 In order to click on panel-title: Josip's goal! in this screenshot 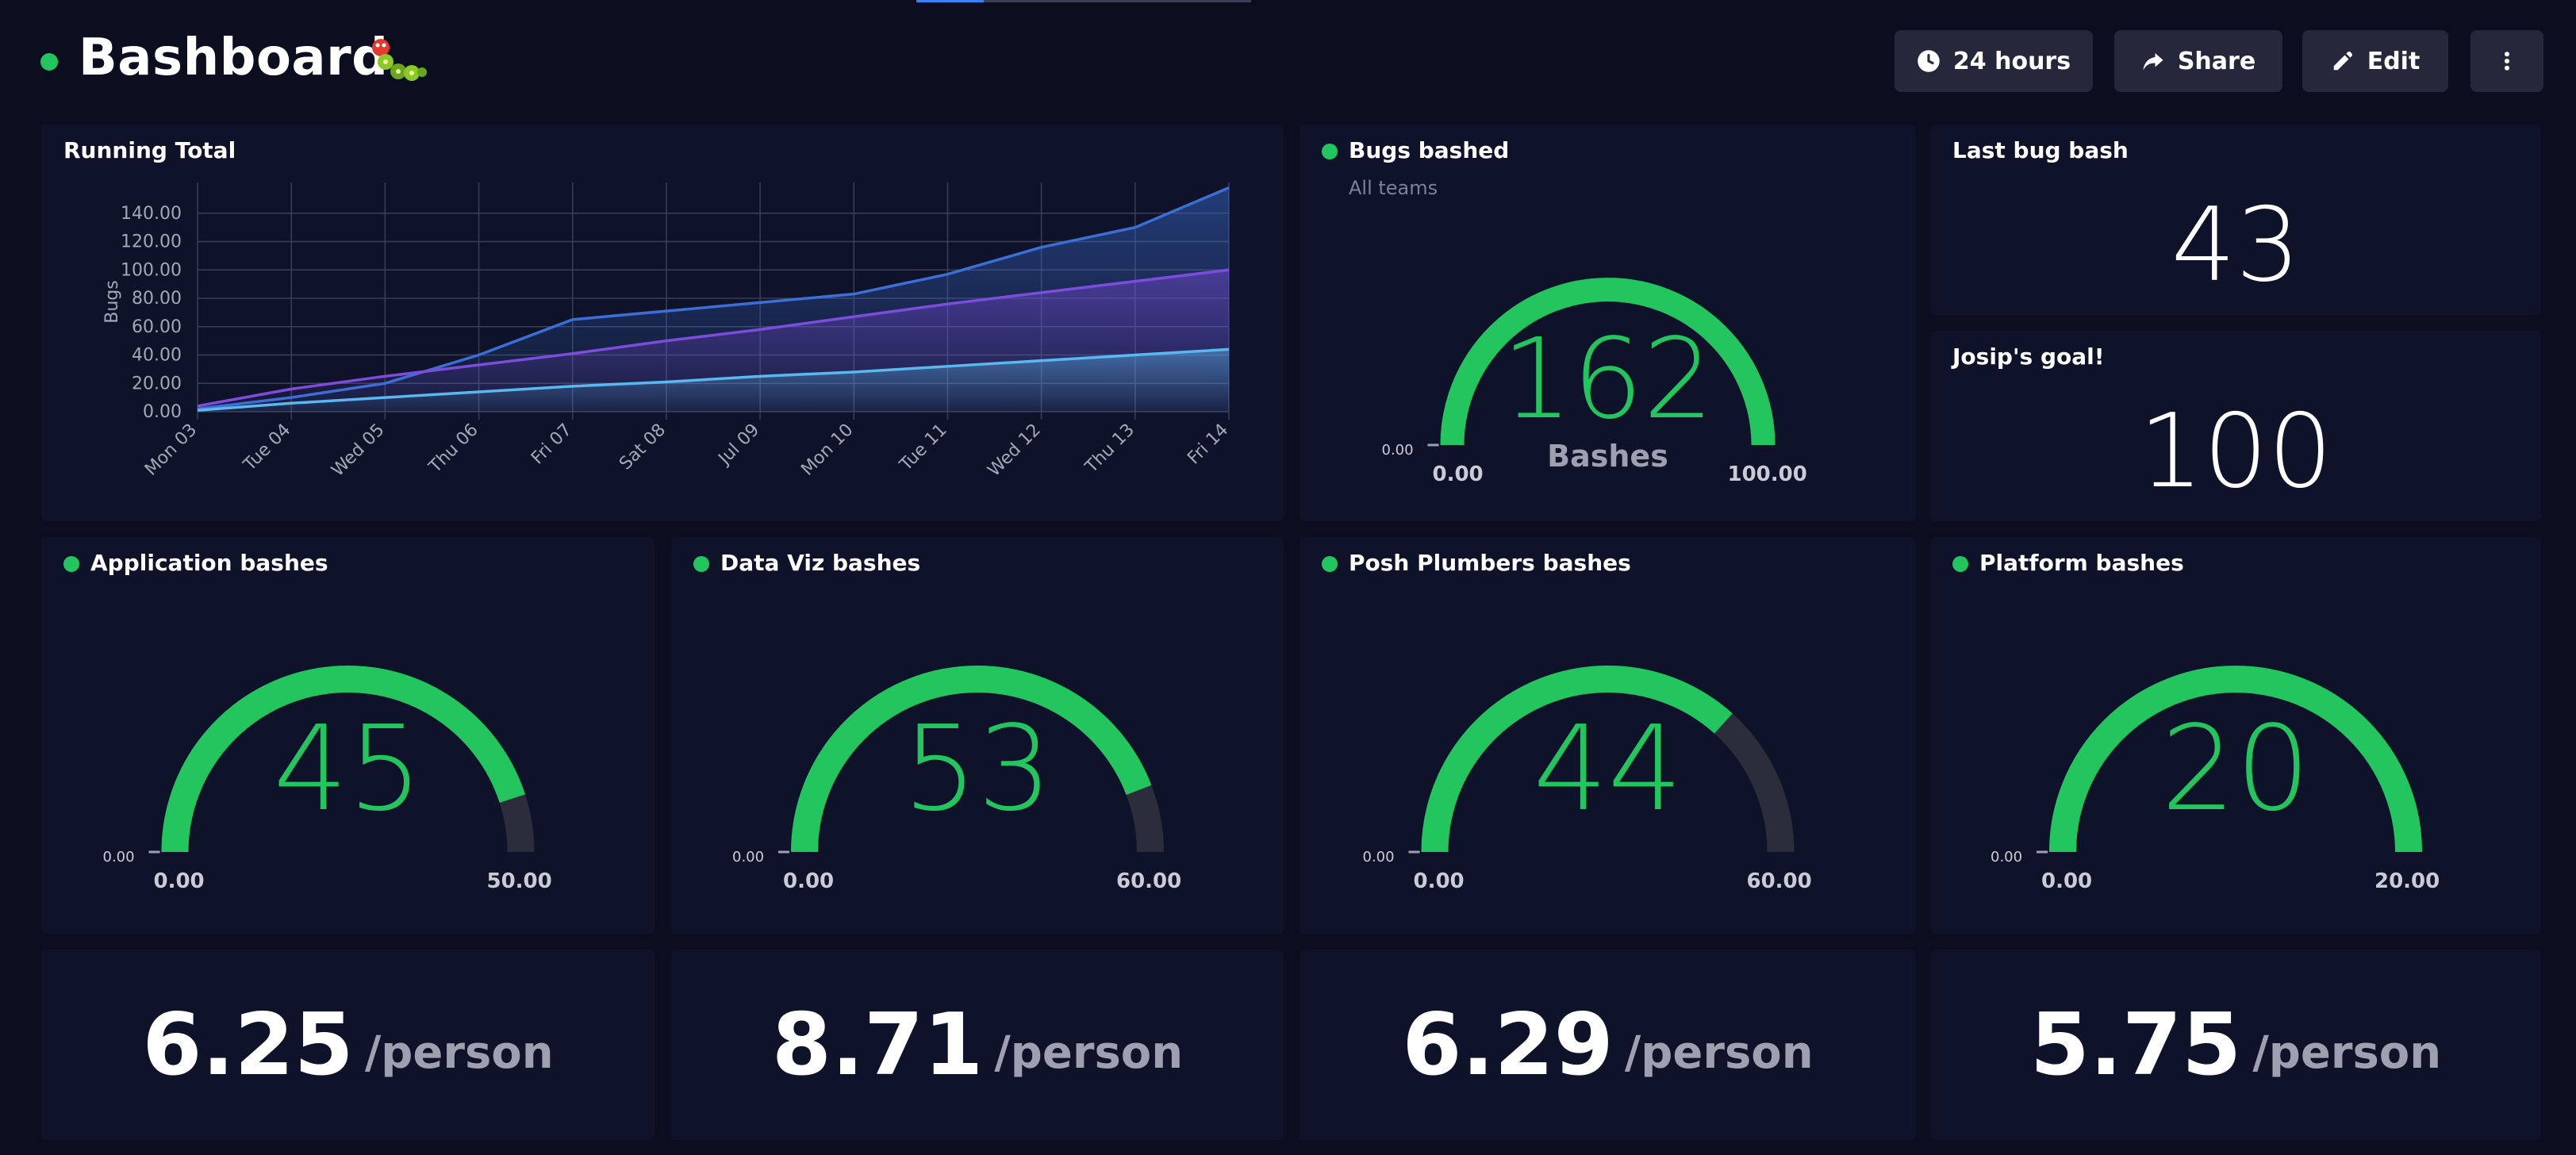, I will do `click(2029, 356)`.